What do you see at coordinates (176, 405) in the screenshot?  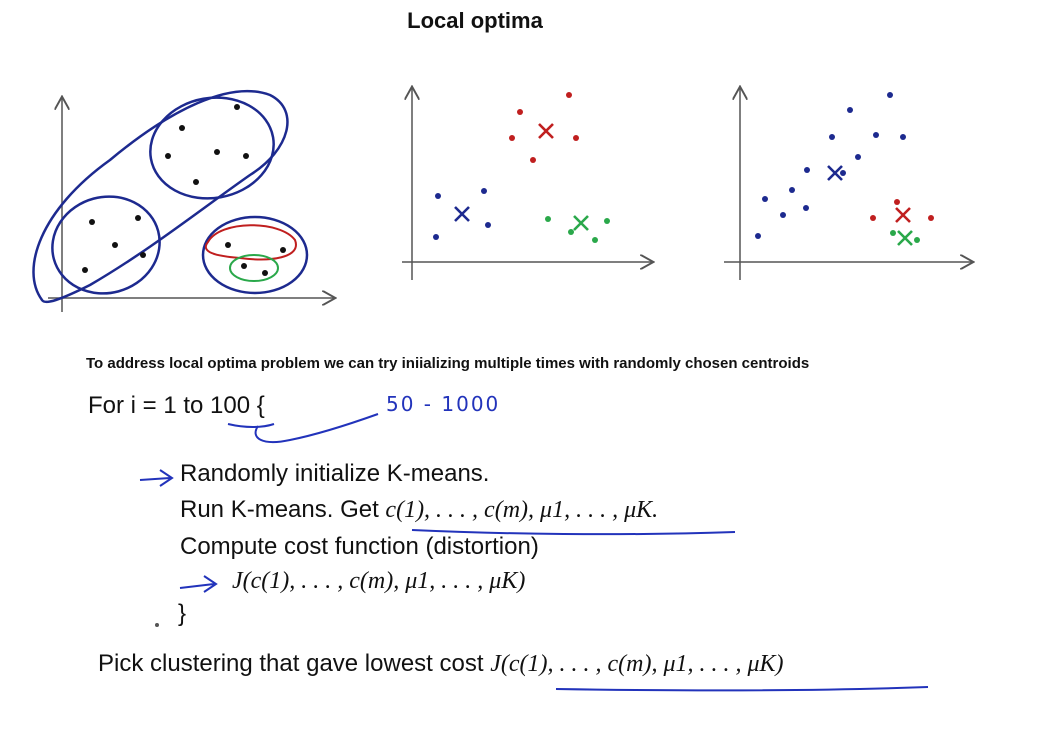 I see `for-loop-header: For i = 1 to 100 {` at bounding box center [176, 405].